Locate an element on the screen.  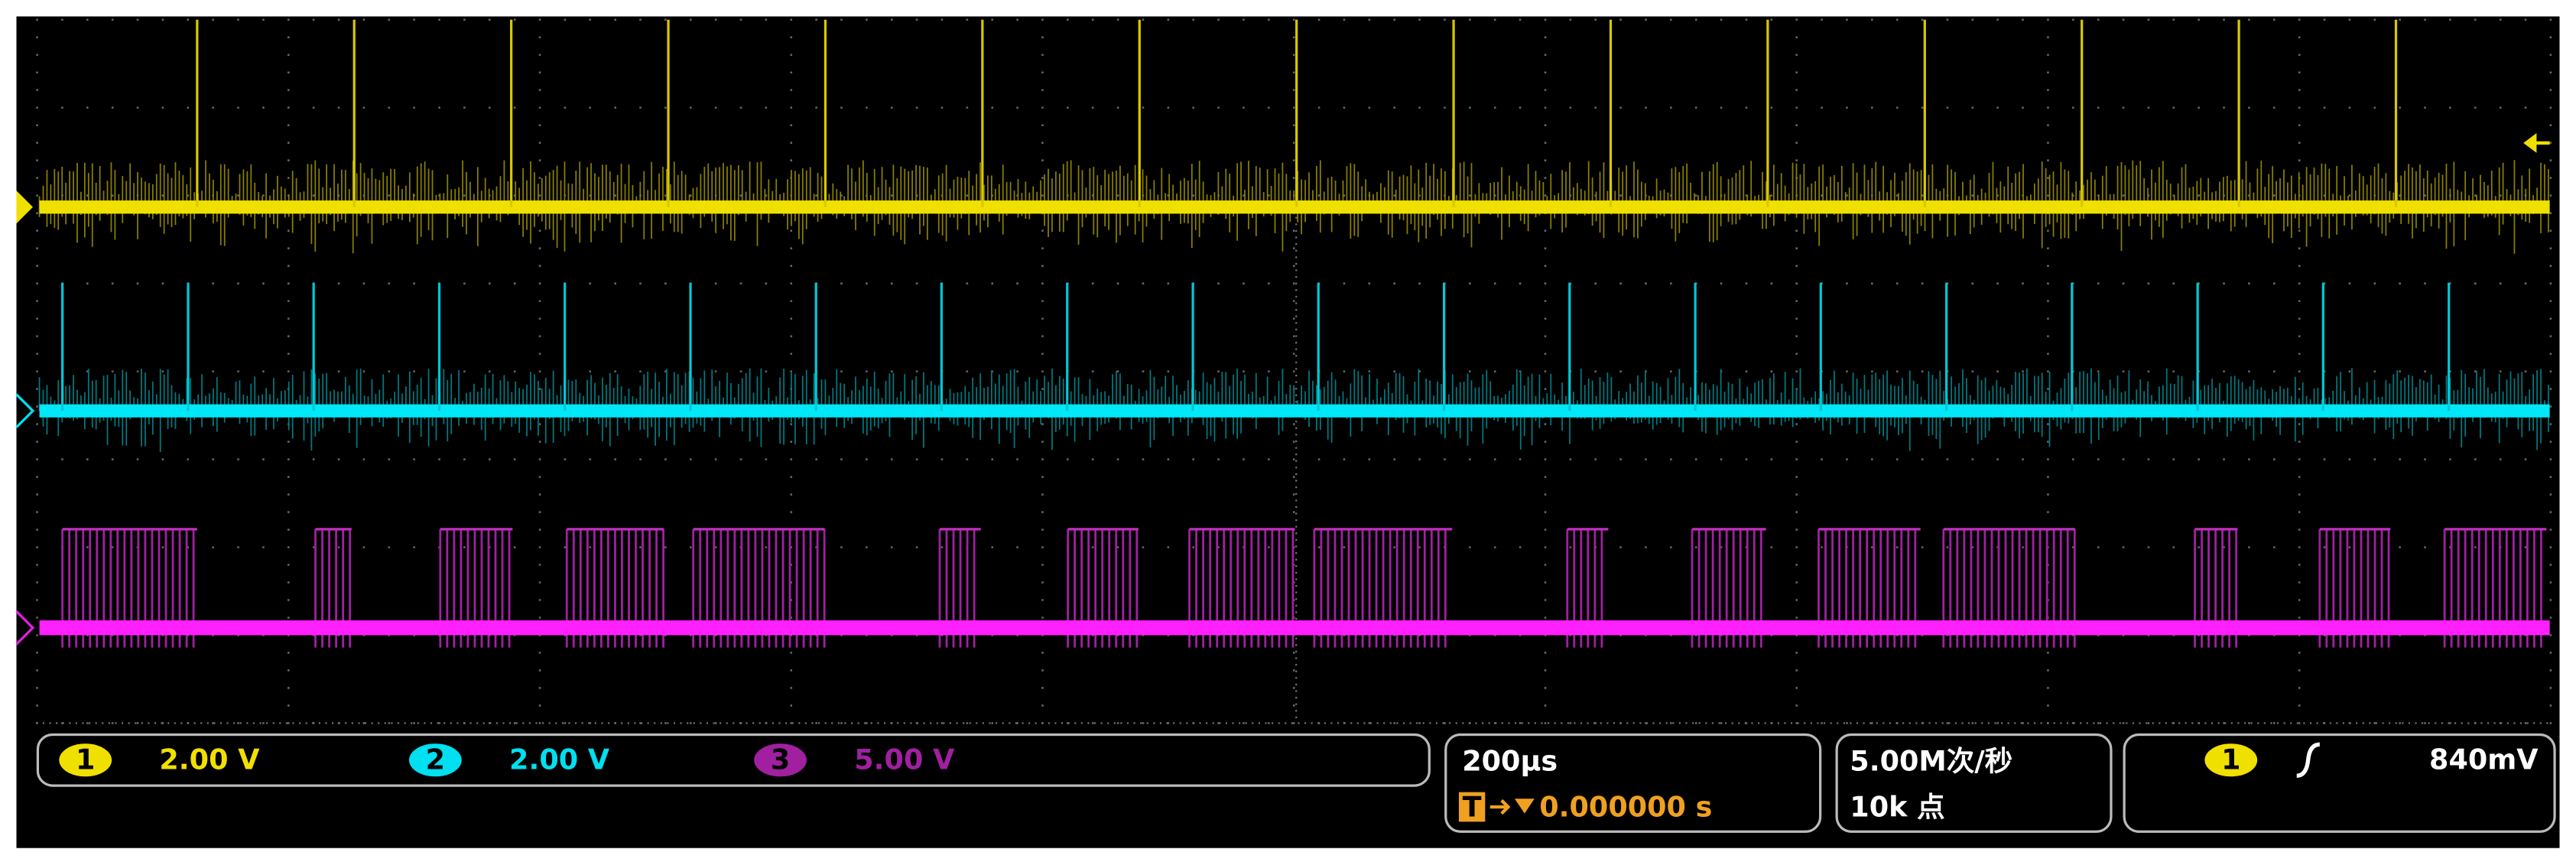
trigger-channel: 1 is located at coordinates (2230, 759).